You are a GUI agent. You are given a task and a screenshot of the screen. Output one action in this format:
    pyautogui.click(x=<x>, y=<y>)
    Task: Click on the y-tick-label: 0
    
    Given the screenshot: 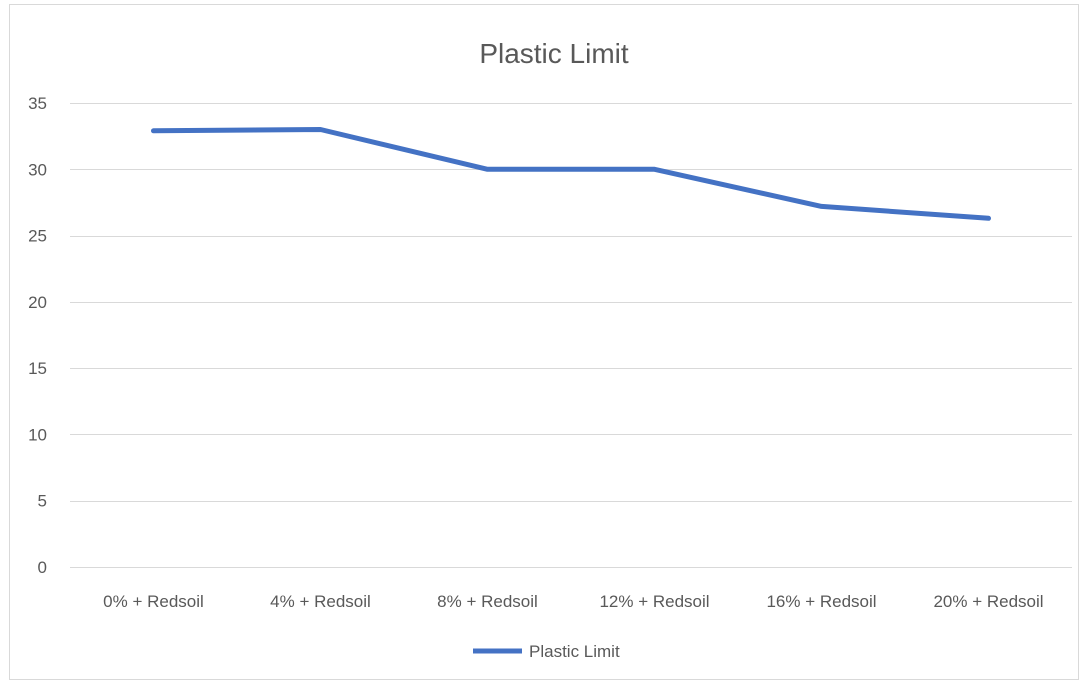 What is the action you would take?
    pyautogui.click(x=42, y=567)
    